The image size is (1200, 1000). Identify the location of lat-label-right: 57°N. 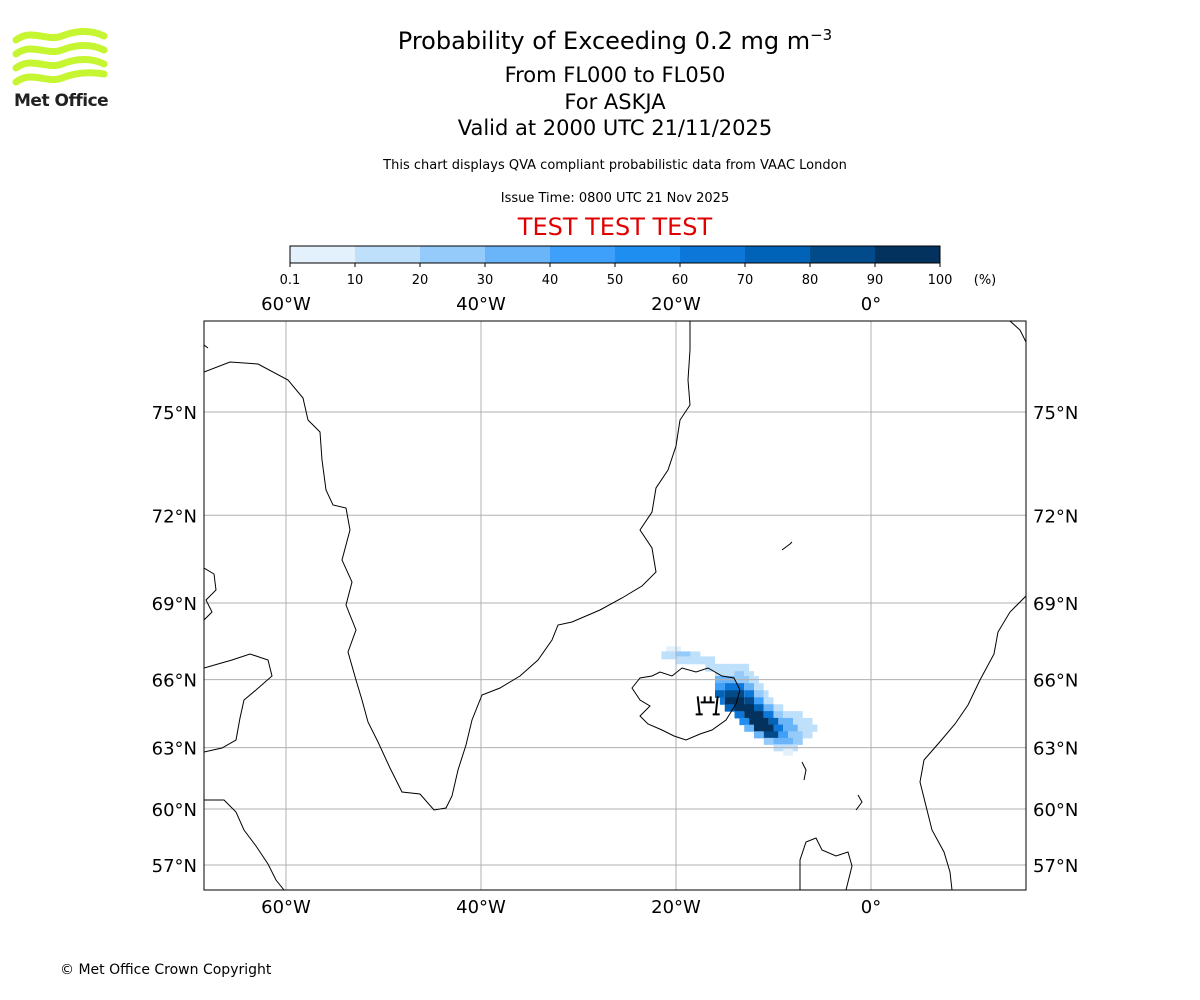
(1055, 866).